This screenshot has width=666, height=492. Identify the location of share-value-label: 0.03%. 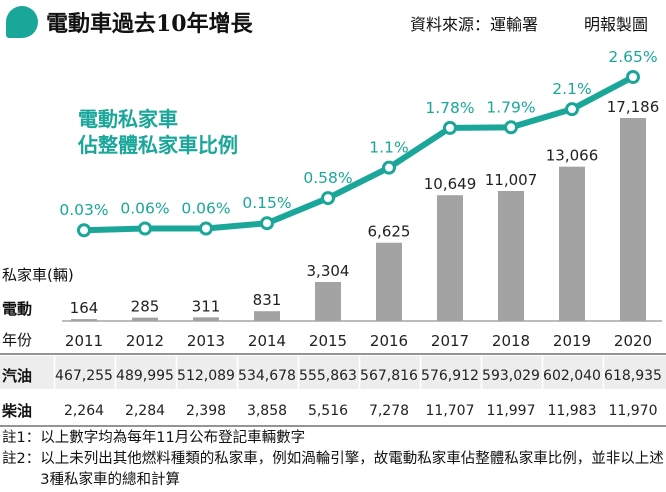
(83, 210).